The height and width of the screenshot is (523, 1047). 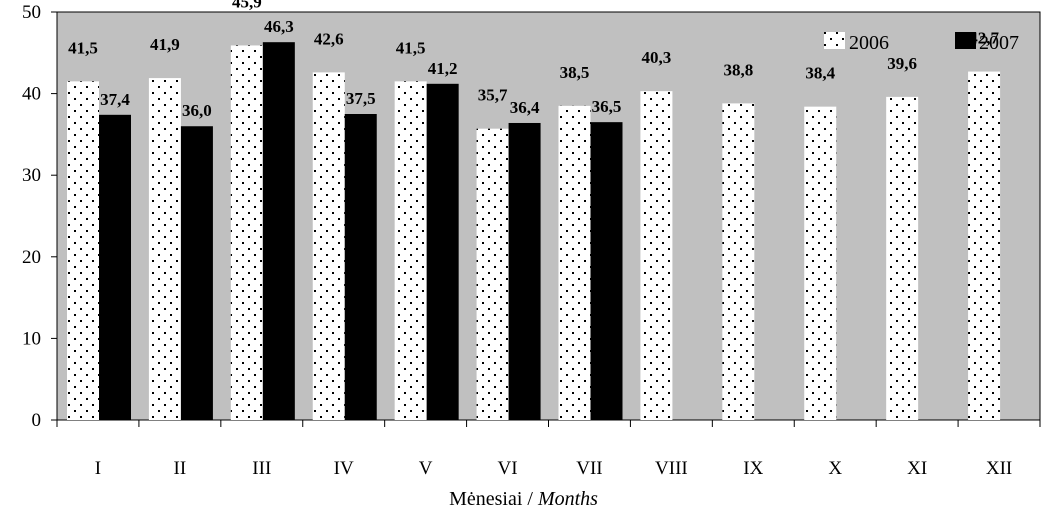 What do you see at coordinates (197, 110) in the screenshot?
I see `data-label-2007: 36,0` at bounding box center [197, 110].